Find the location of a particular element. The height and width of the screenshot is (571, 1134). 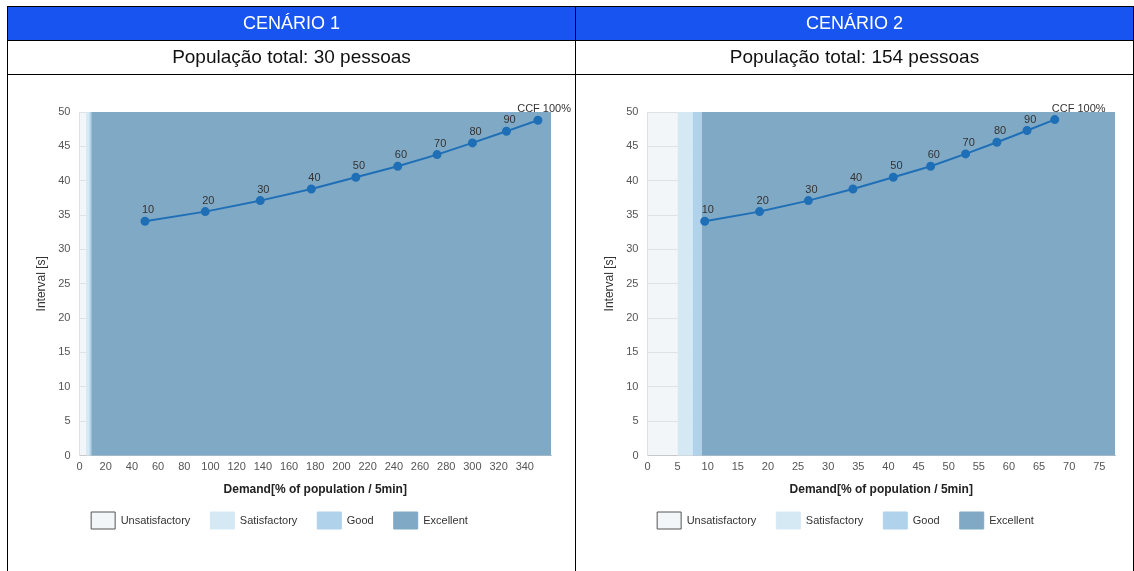

x-tick-label: 80 is located at coordinates (184, 465).